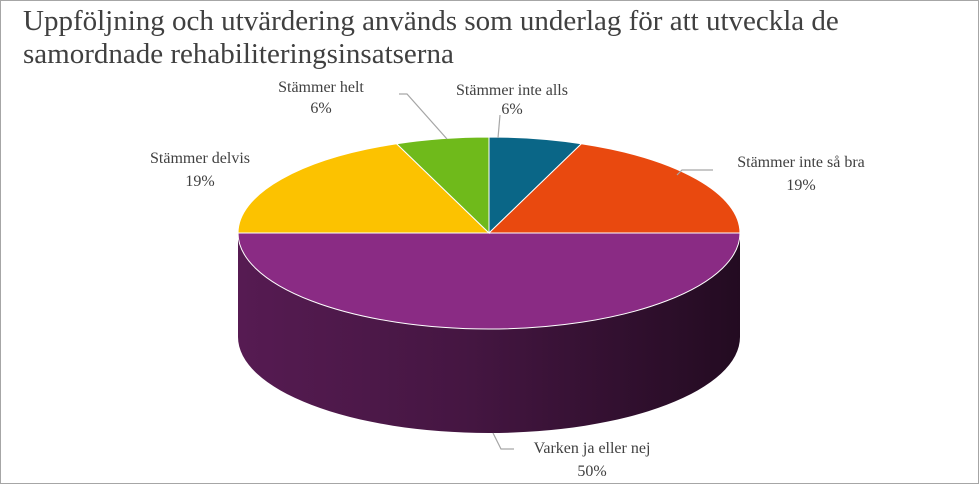 The image size is (979, 484). Describe the element at coordinates (591, 471) in the screenshot. I see `slice-value-2: 50%` at that location.